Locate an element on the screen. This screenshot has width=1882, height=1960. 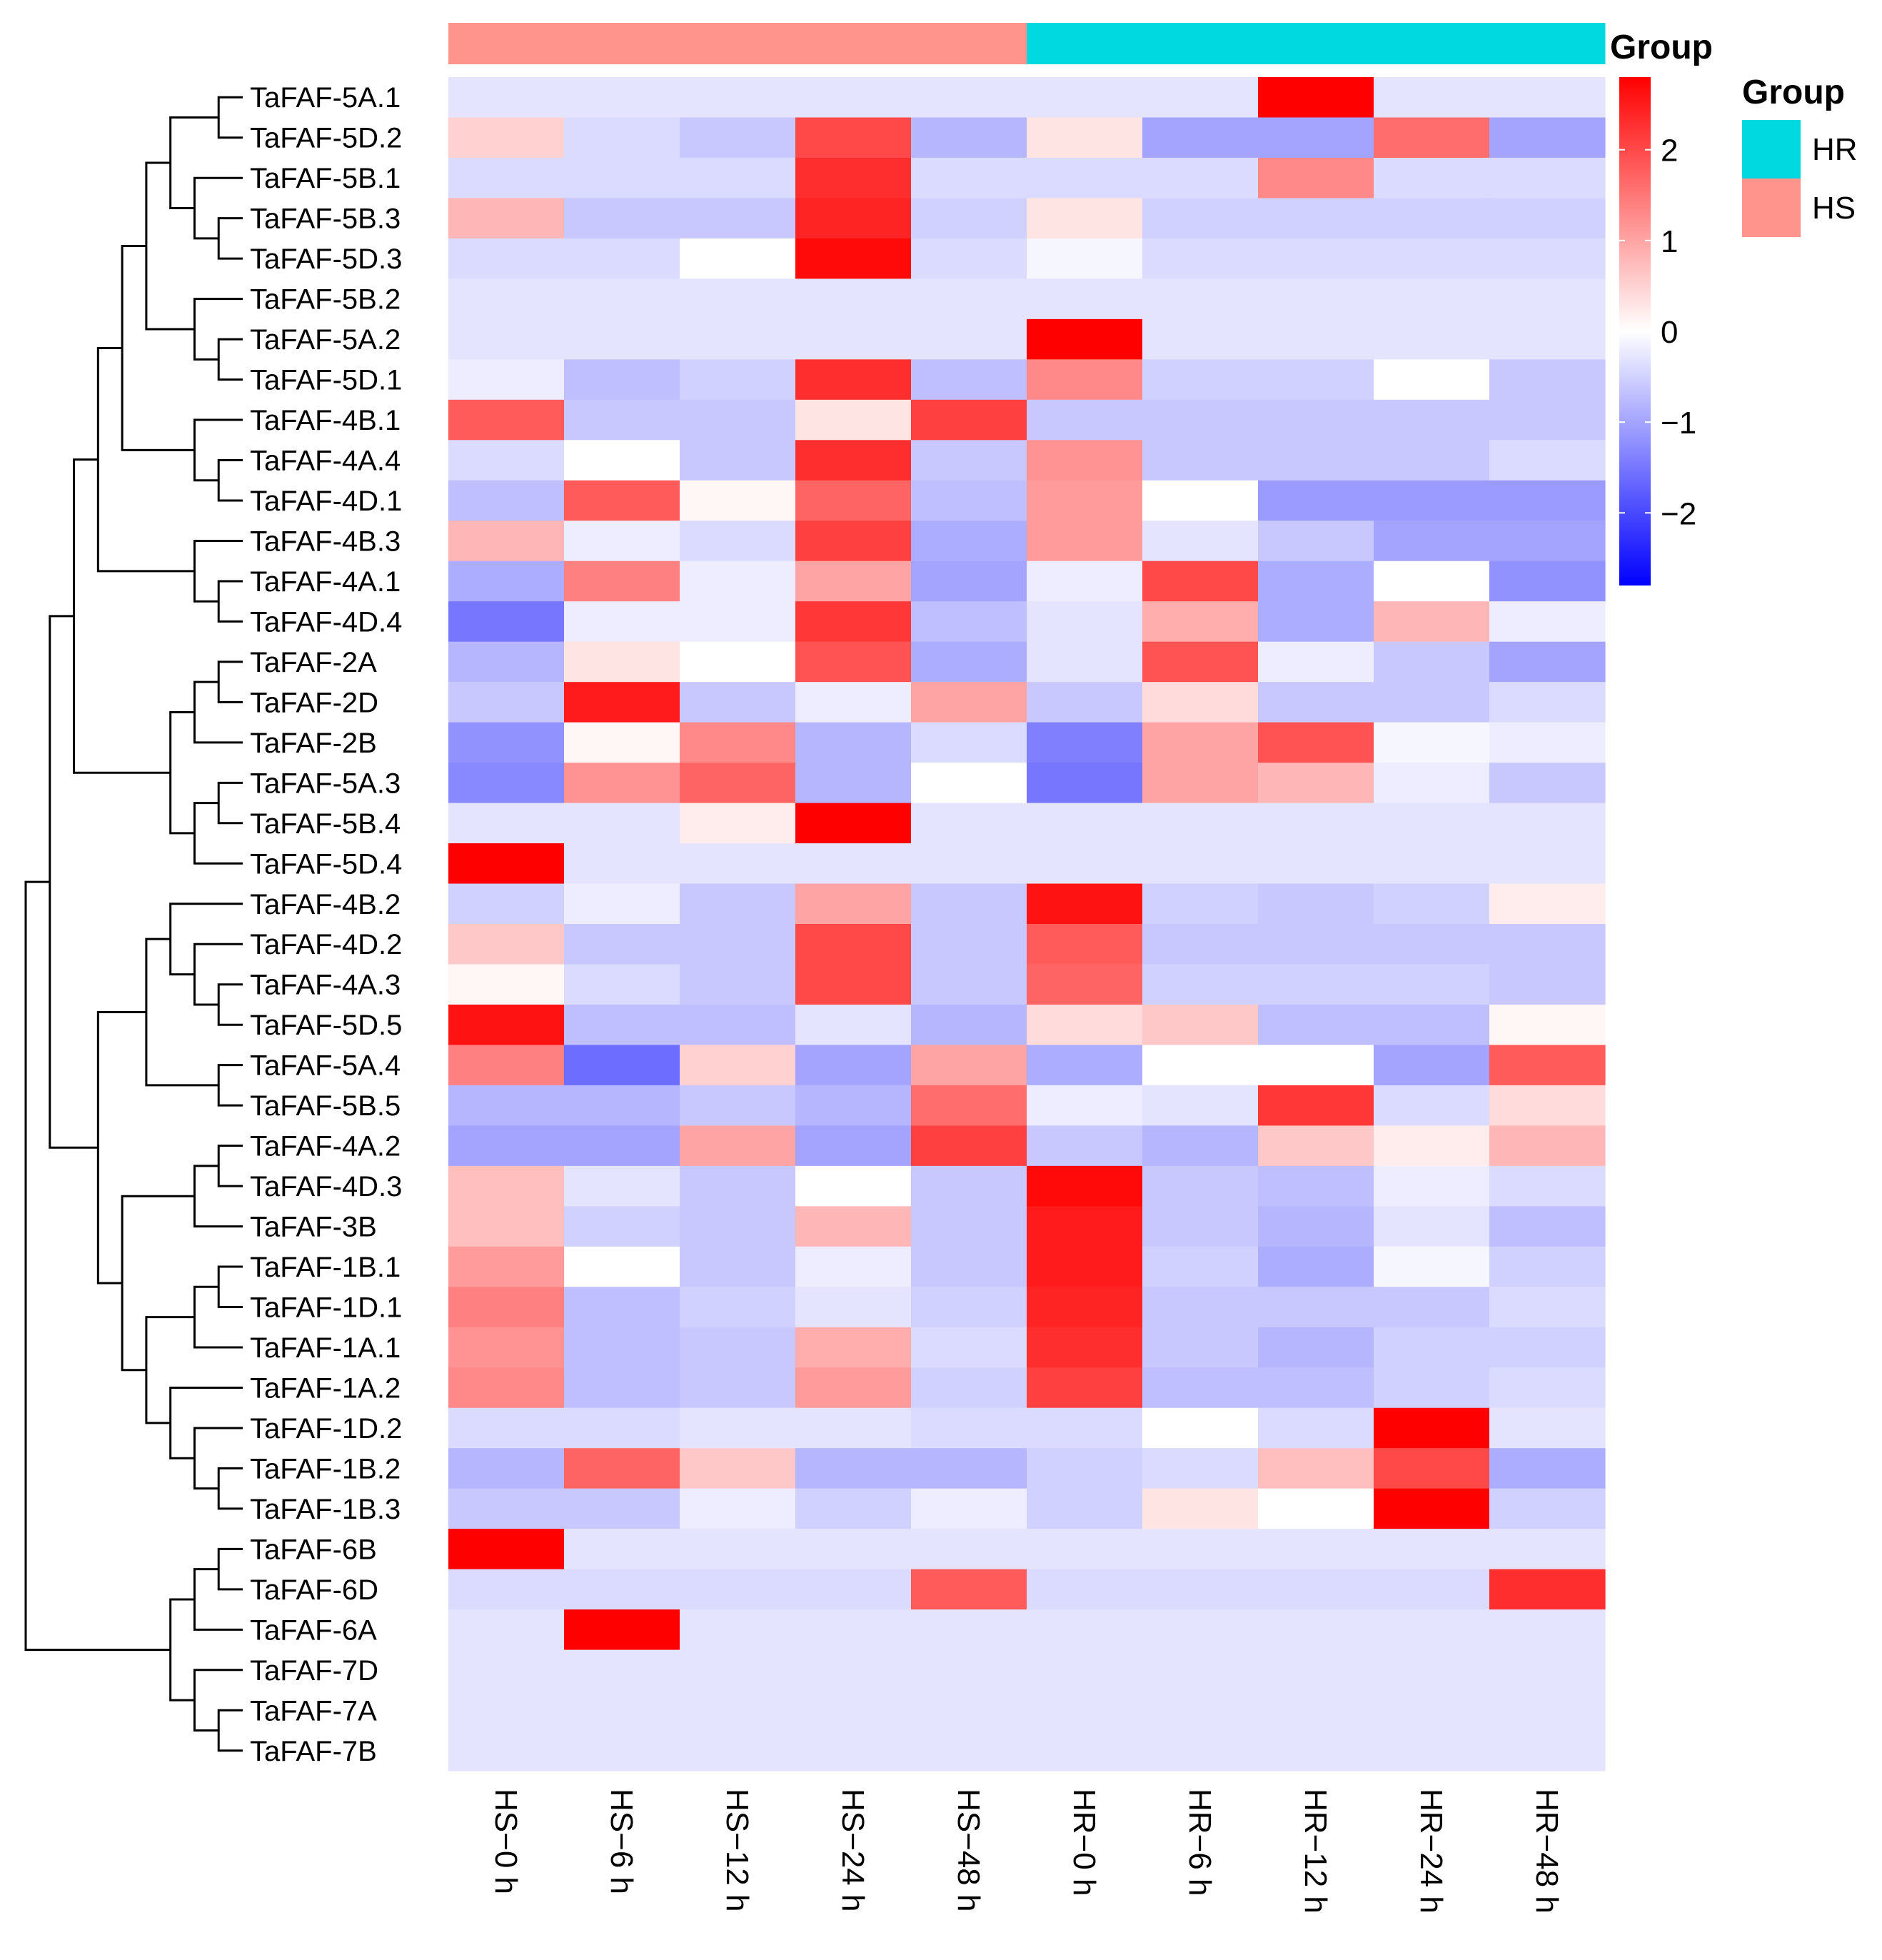
row-label: TaFAF-2B is located at coordinates (313, 743).